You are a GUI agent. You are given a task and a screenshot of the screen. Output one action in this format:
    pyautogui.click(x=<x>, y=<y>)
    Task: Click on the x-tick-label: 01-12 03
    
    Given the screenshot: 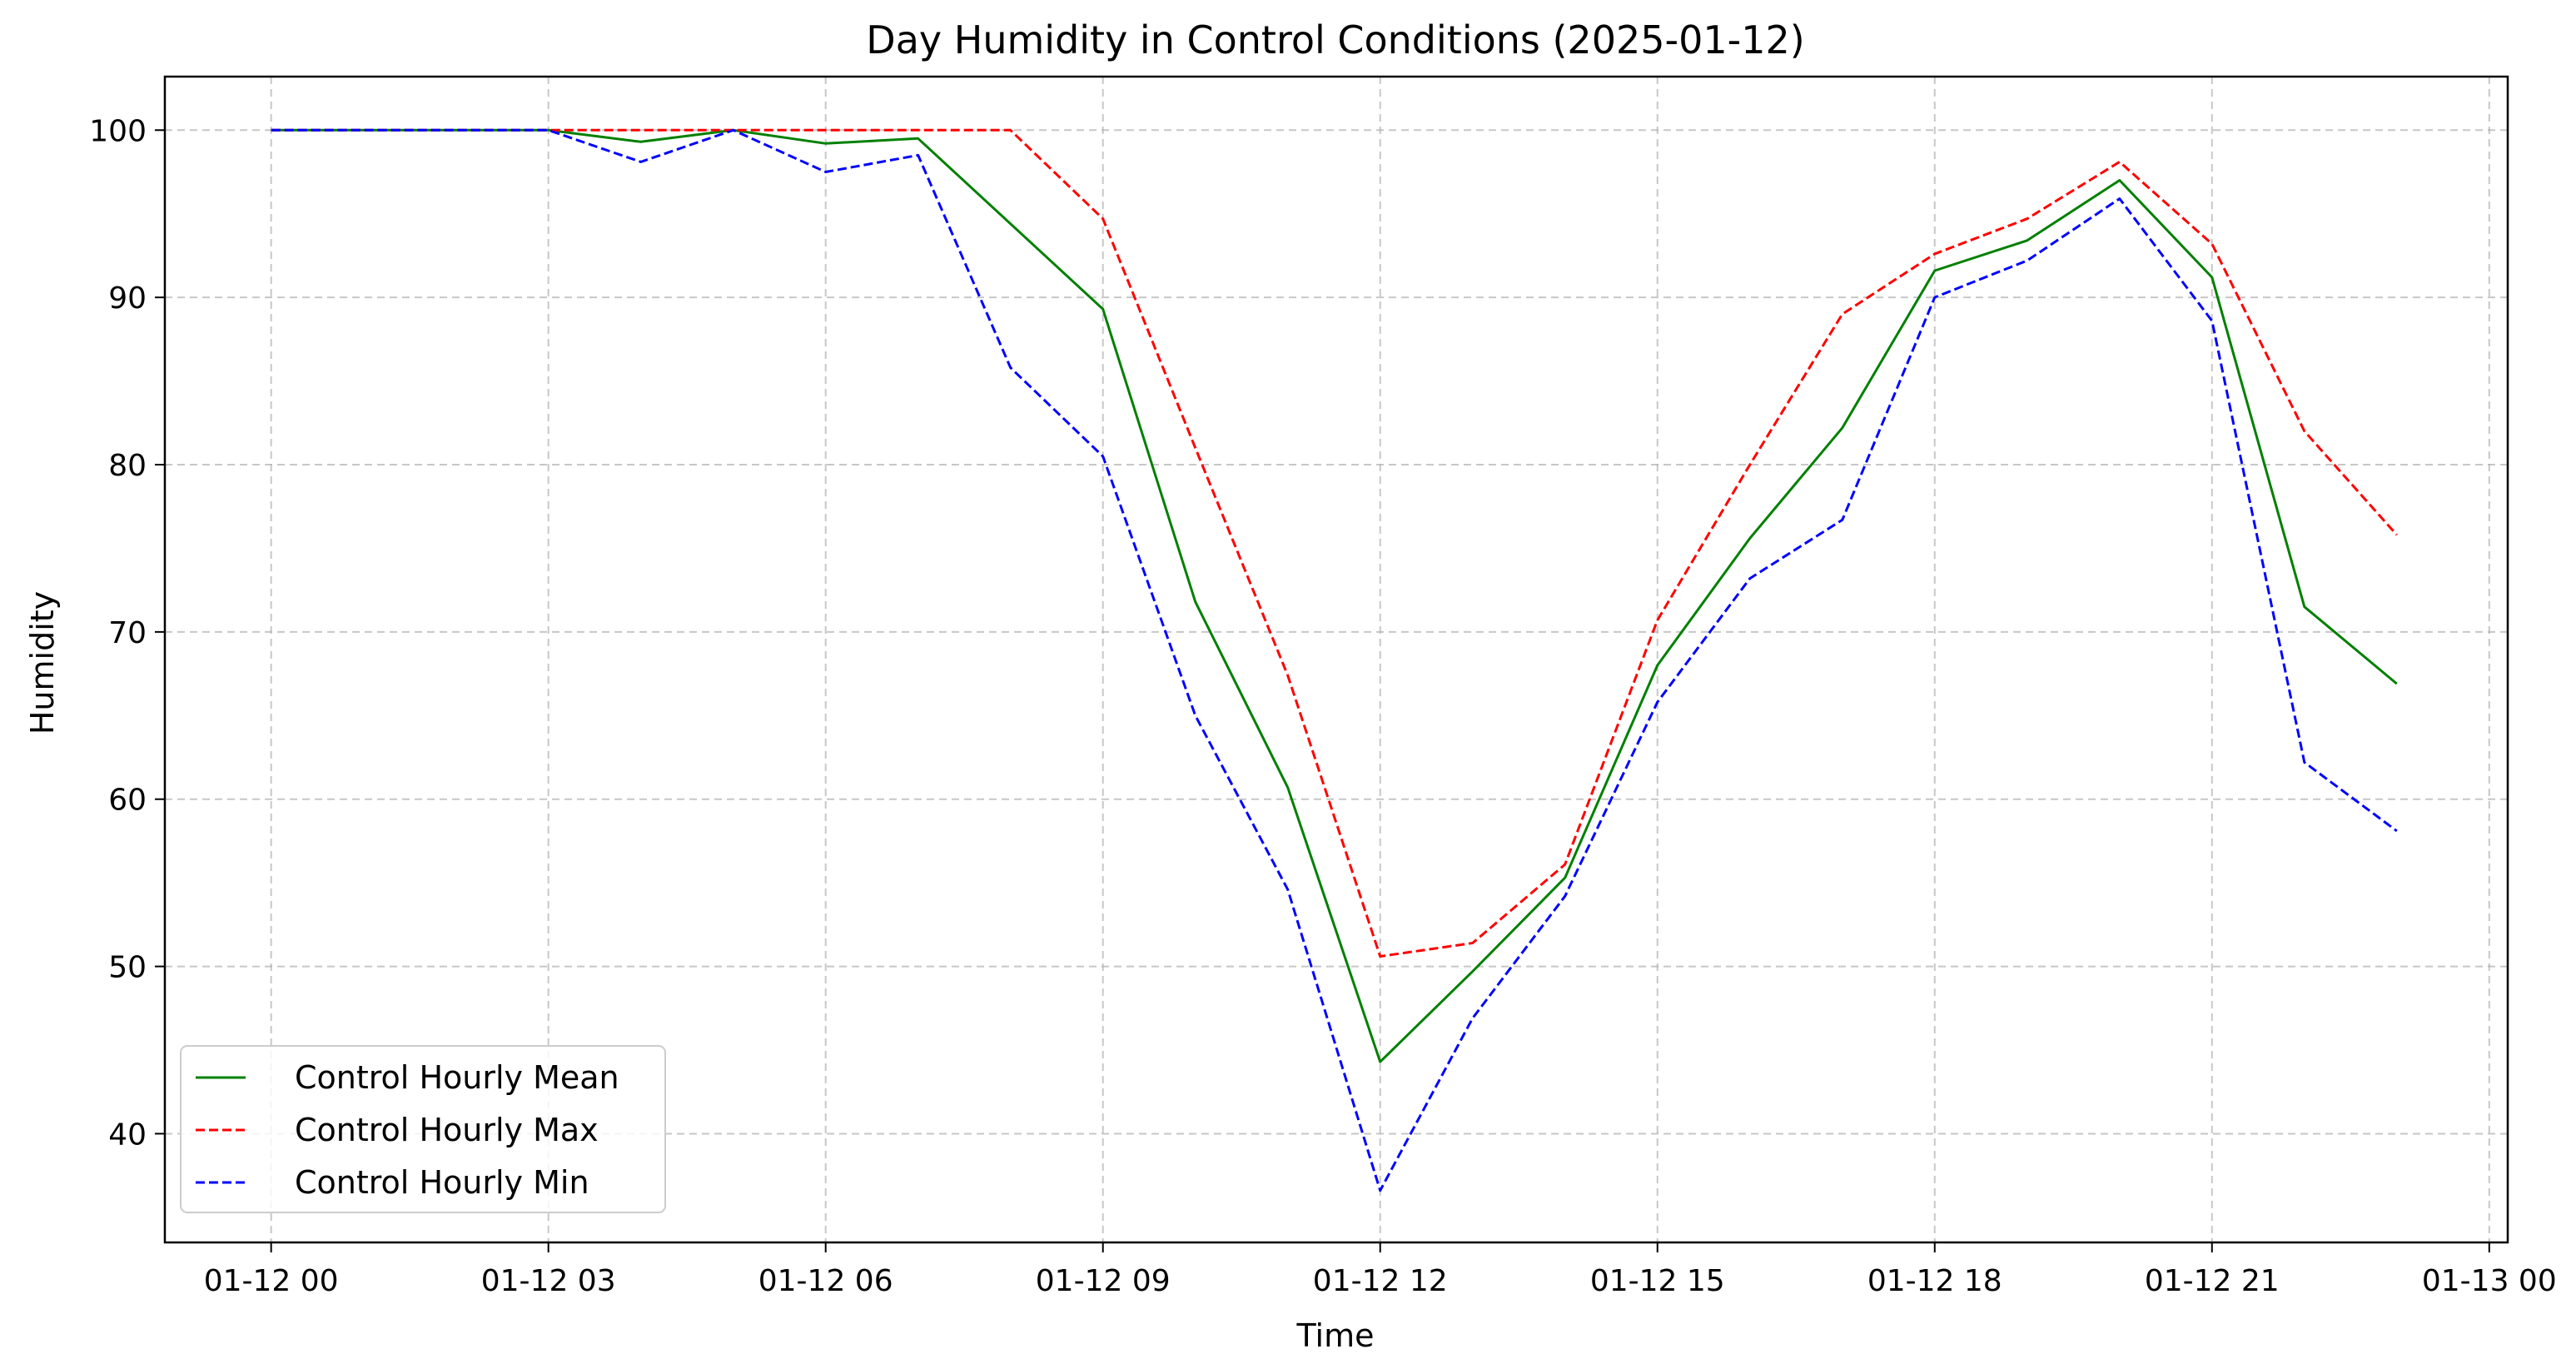 What is the action you would take?
    pyautogui.click(x=548, y=1281)
    